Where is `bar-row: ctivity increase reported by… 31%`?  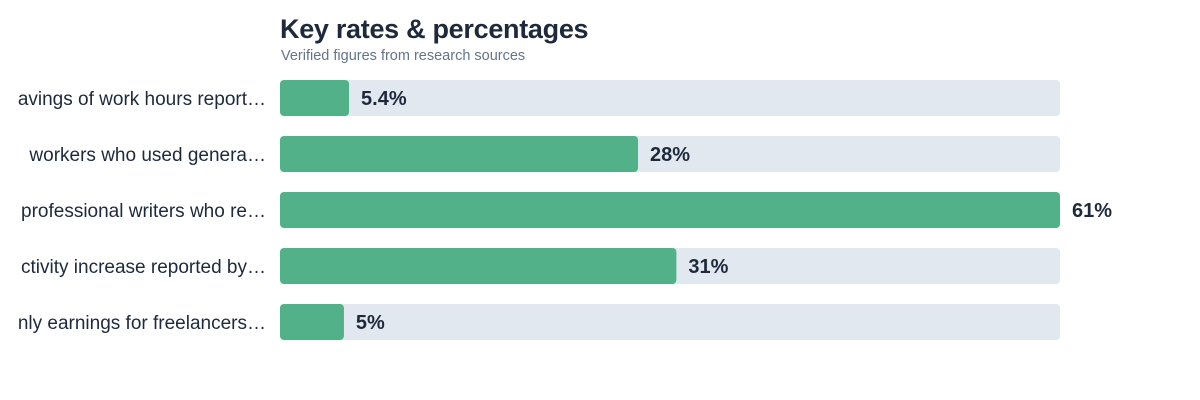
bar-row: ctivity increase reported by… 31% is located at coordinates (540, 266).